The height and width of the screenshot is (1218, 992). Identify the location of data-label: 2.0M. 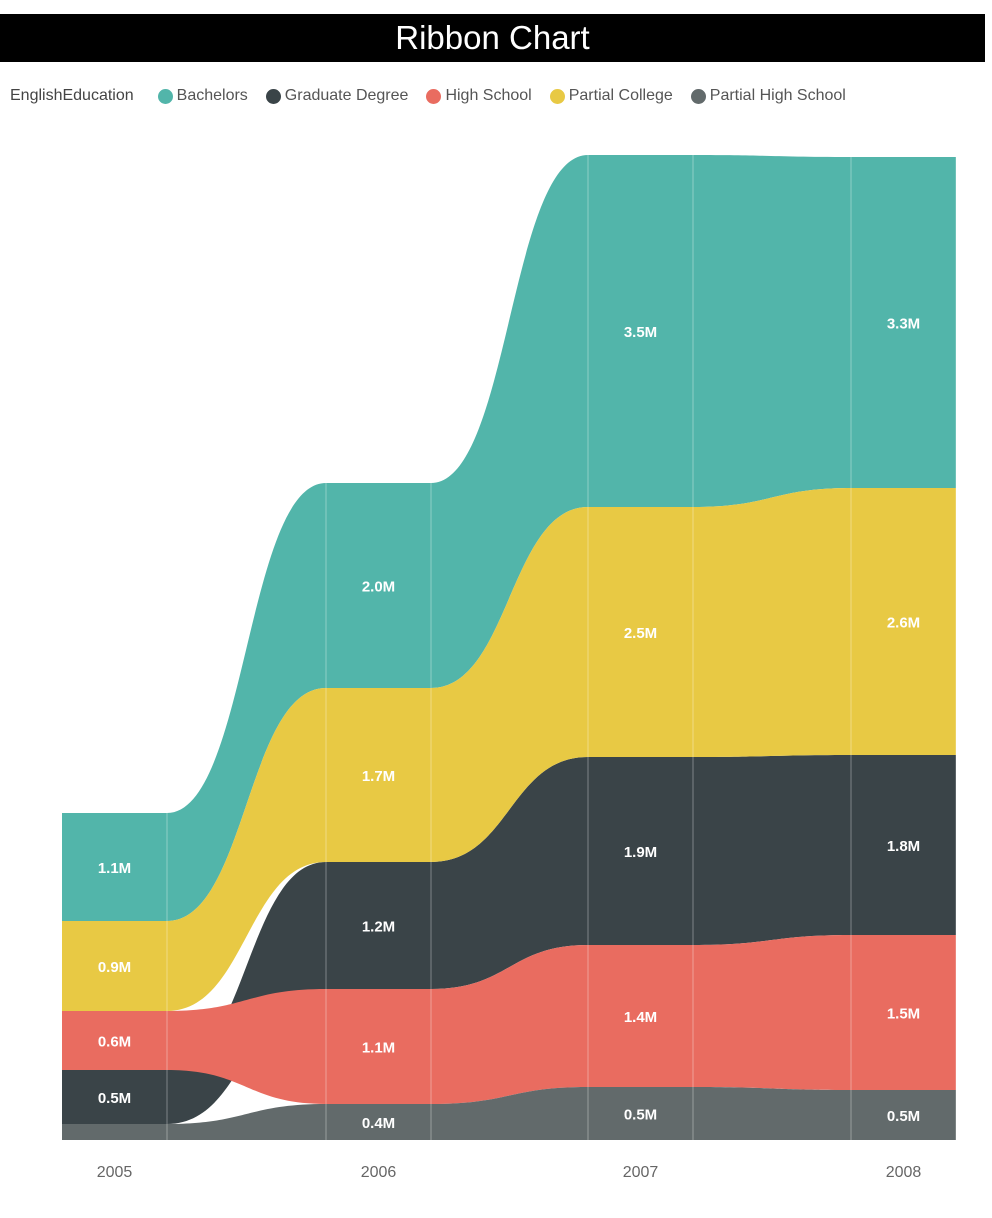
(378, 587).